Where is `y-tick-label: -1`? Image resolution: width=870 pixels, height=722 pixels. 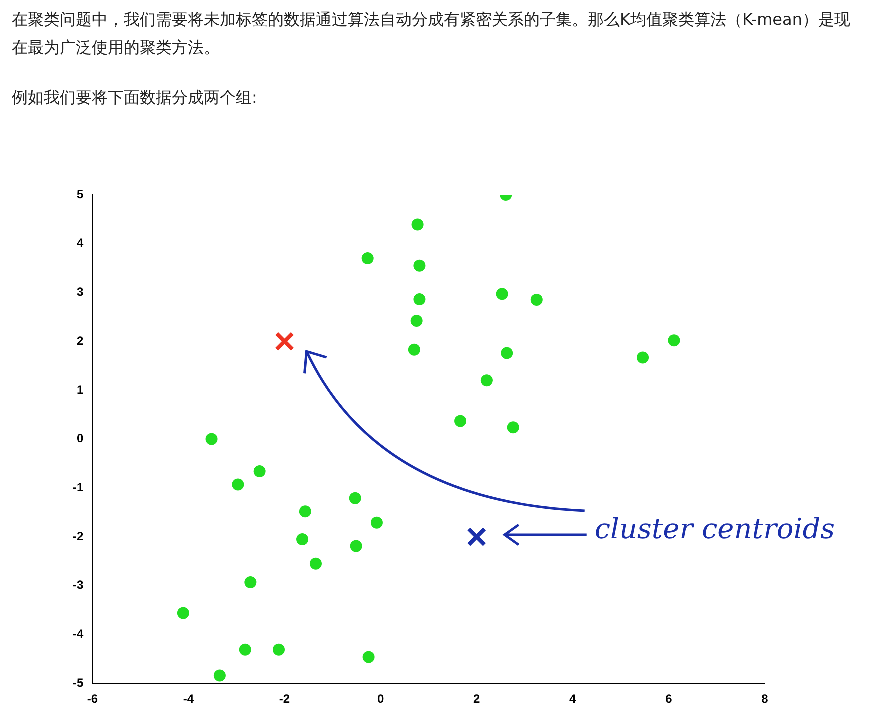
y-tick-label: -1 is located at coordinates (78, 487).